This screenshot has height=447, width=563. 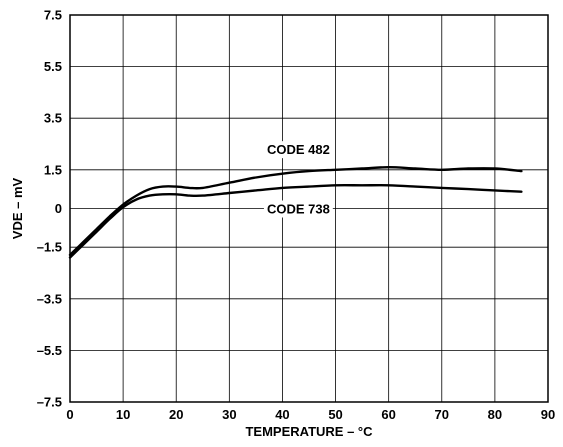 I want to click on y-axis-title: VDE – mV, so click(x=17, y=208).